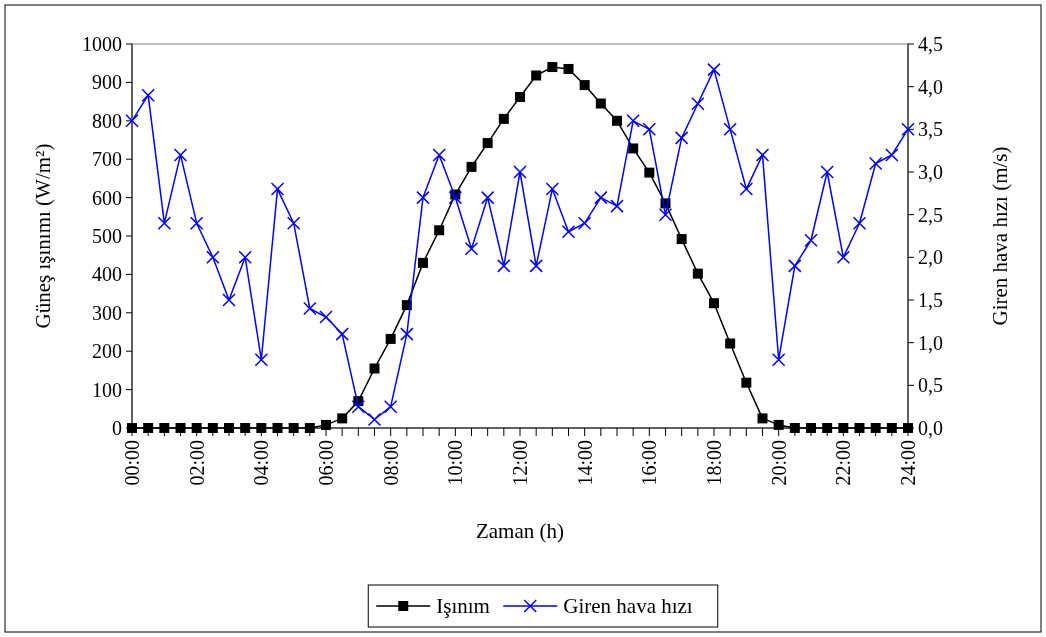  I want to click on legend-label: Işınım, so click(463, 606).